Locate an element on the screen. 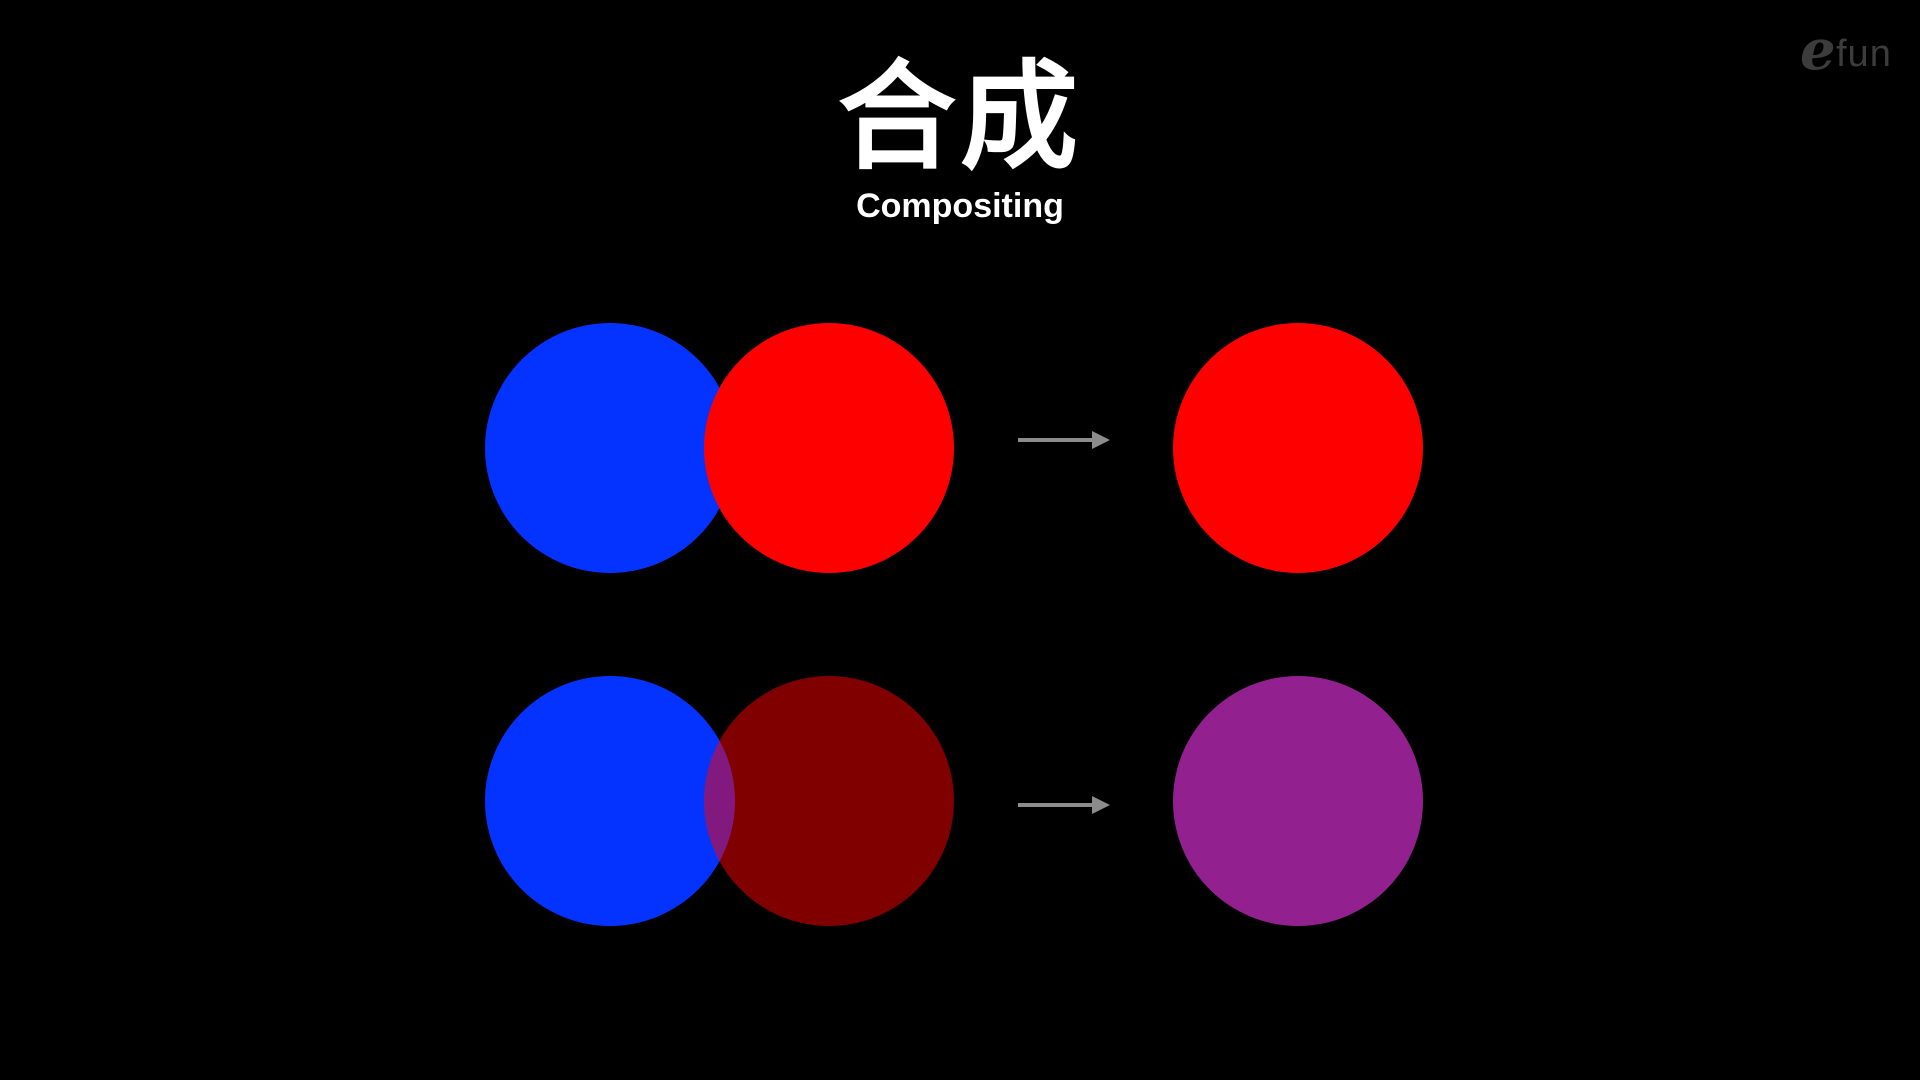 The width and height of the screenshot is (1920, 1080). row-translucent is located at coordinates (954, 801).